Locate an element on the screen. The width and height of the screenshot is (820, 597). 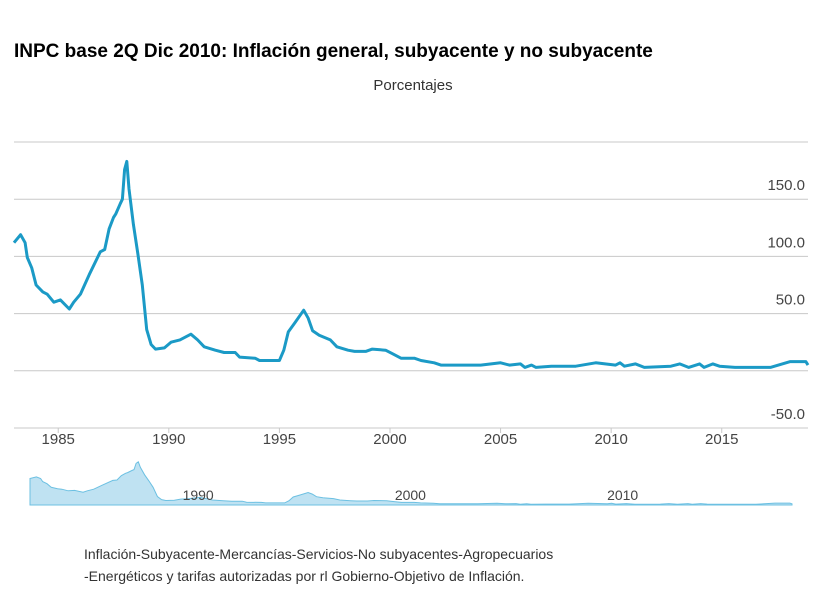
x-tick-label: 1995 is located at coordinates (279, 439).